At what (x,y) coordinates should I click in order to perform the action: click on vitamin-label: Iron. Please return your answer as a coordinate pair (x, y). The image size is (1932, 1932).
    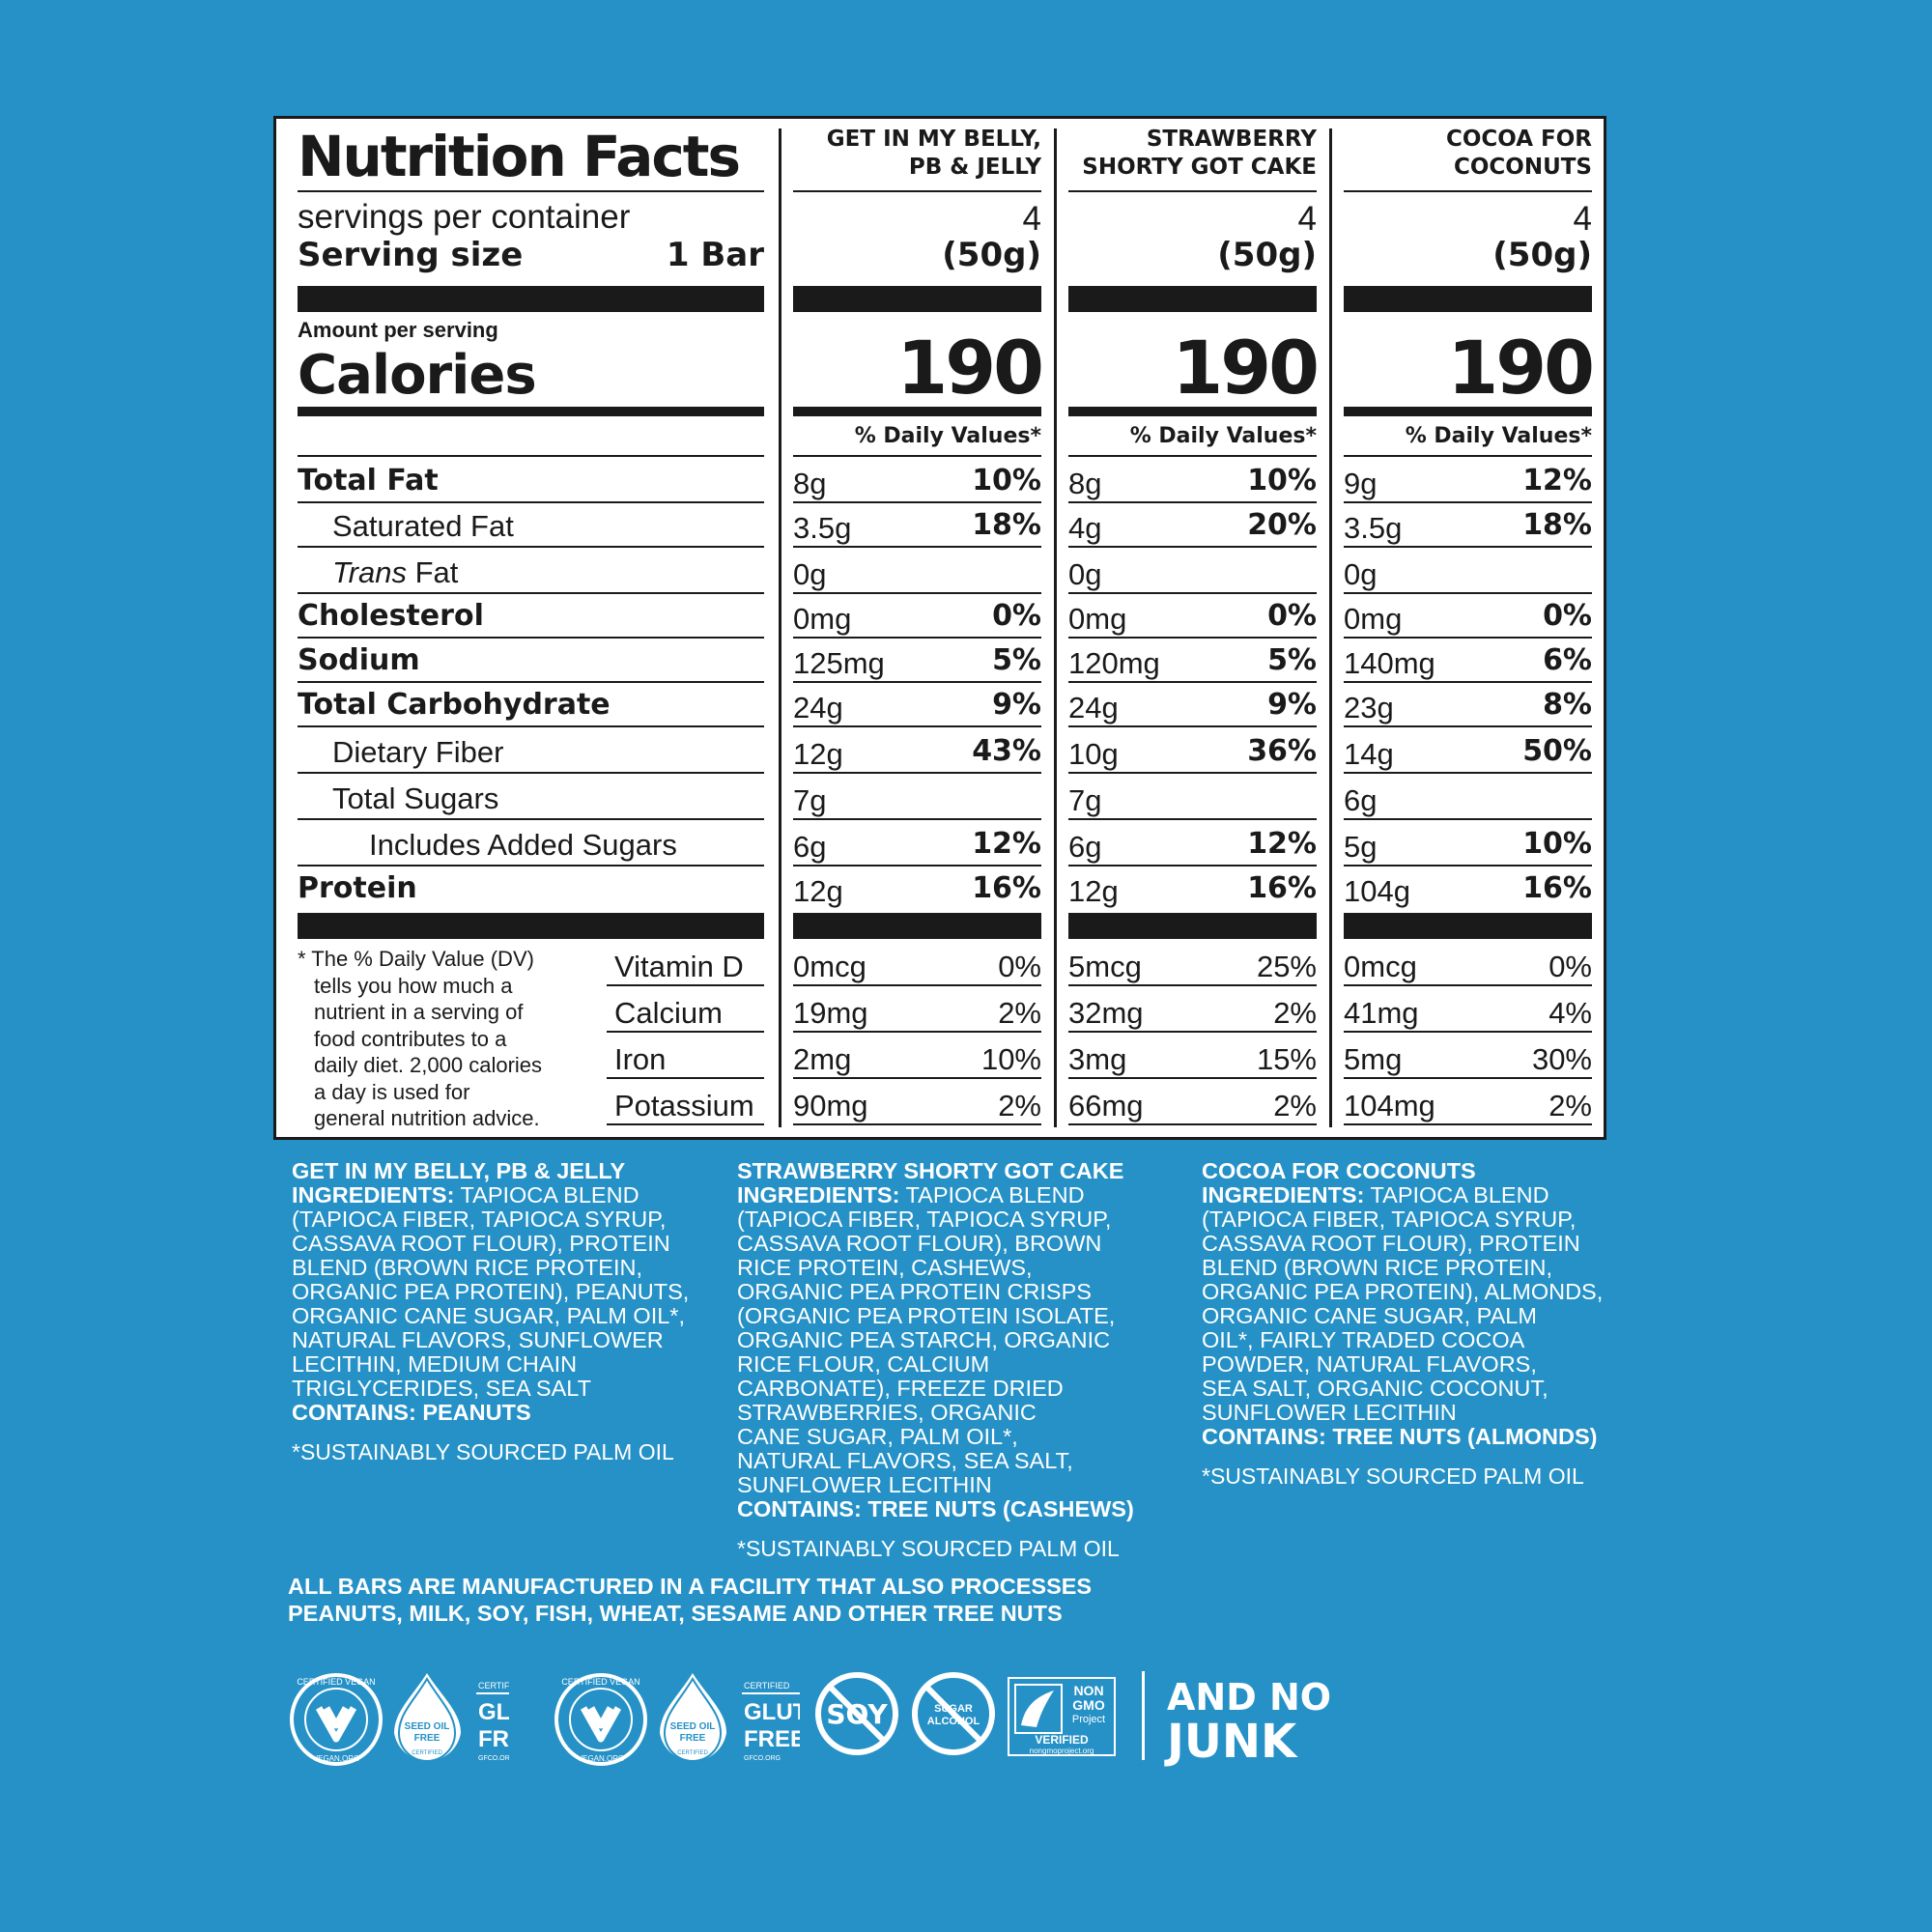
    Looking at the image, I should click on (640, 1059).